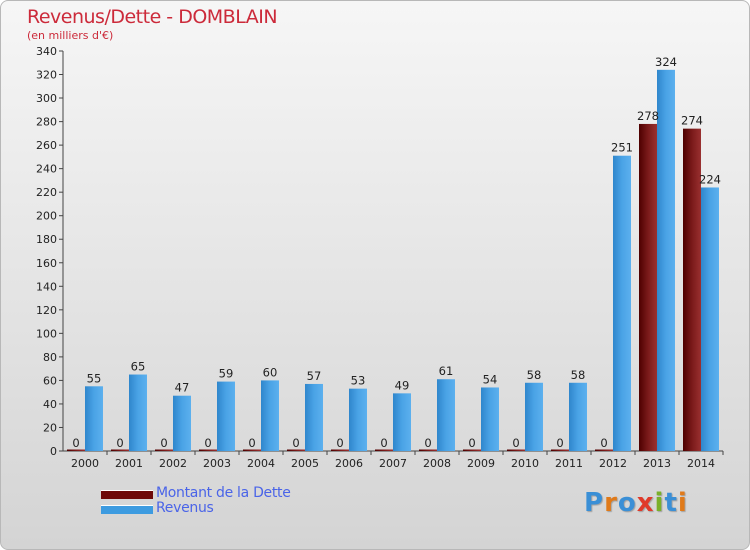 Image resolution: width=750 pixels, height=550 pixels. What do you see at coordinates (613, 463) in the screenshot?
I see `x-tick-label: 2012` at bounding box center [613, 463].